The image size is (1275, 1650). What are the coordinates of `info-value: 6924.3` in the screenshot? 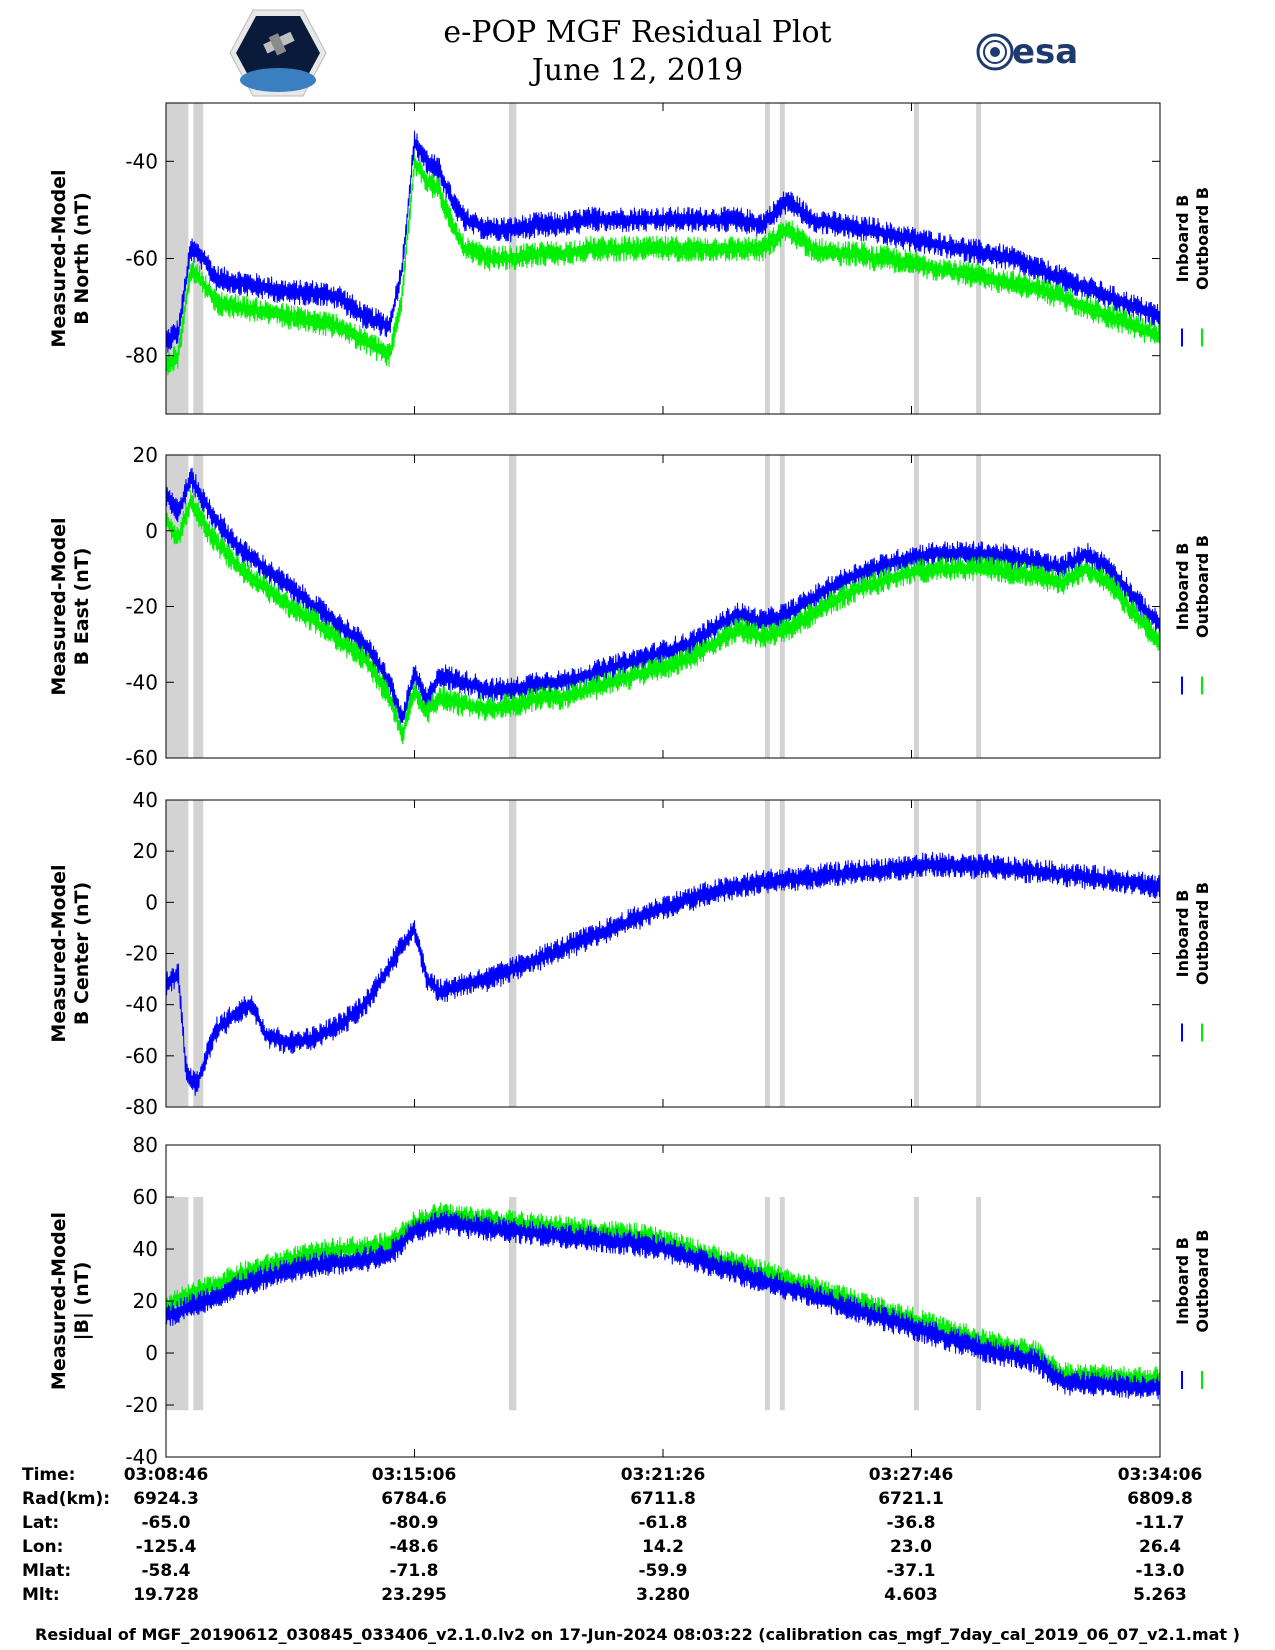 It's located at (166, 1499).